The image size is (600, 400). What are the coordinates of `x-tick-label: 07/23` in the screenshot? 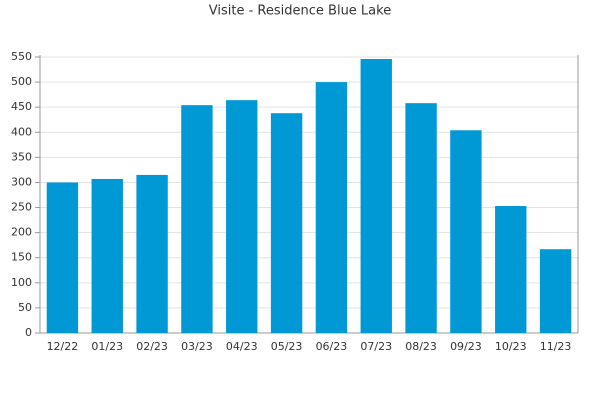 It's located at (376, 346).